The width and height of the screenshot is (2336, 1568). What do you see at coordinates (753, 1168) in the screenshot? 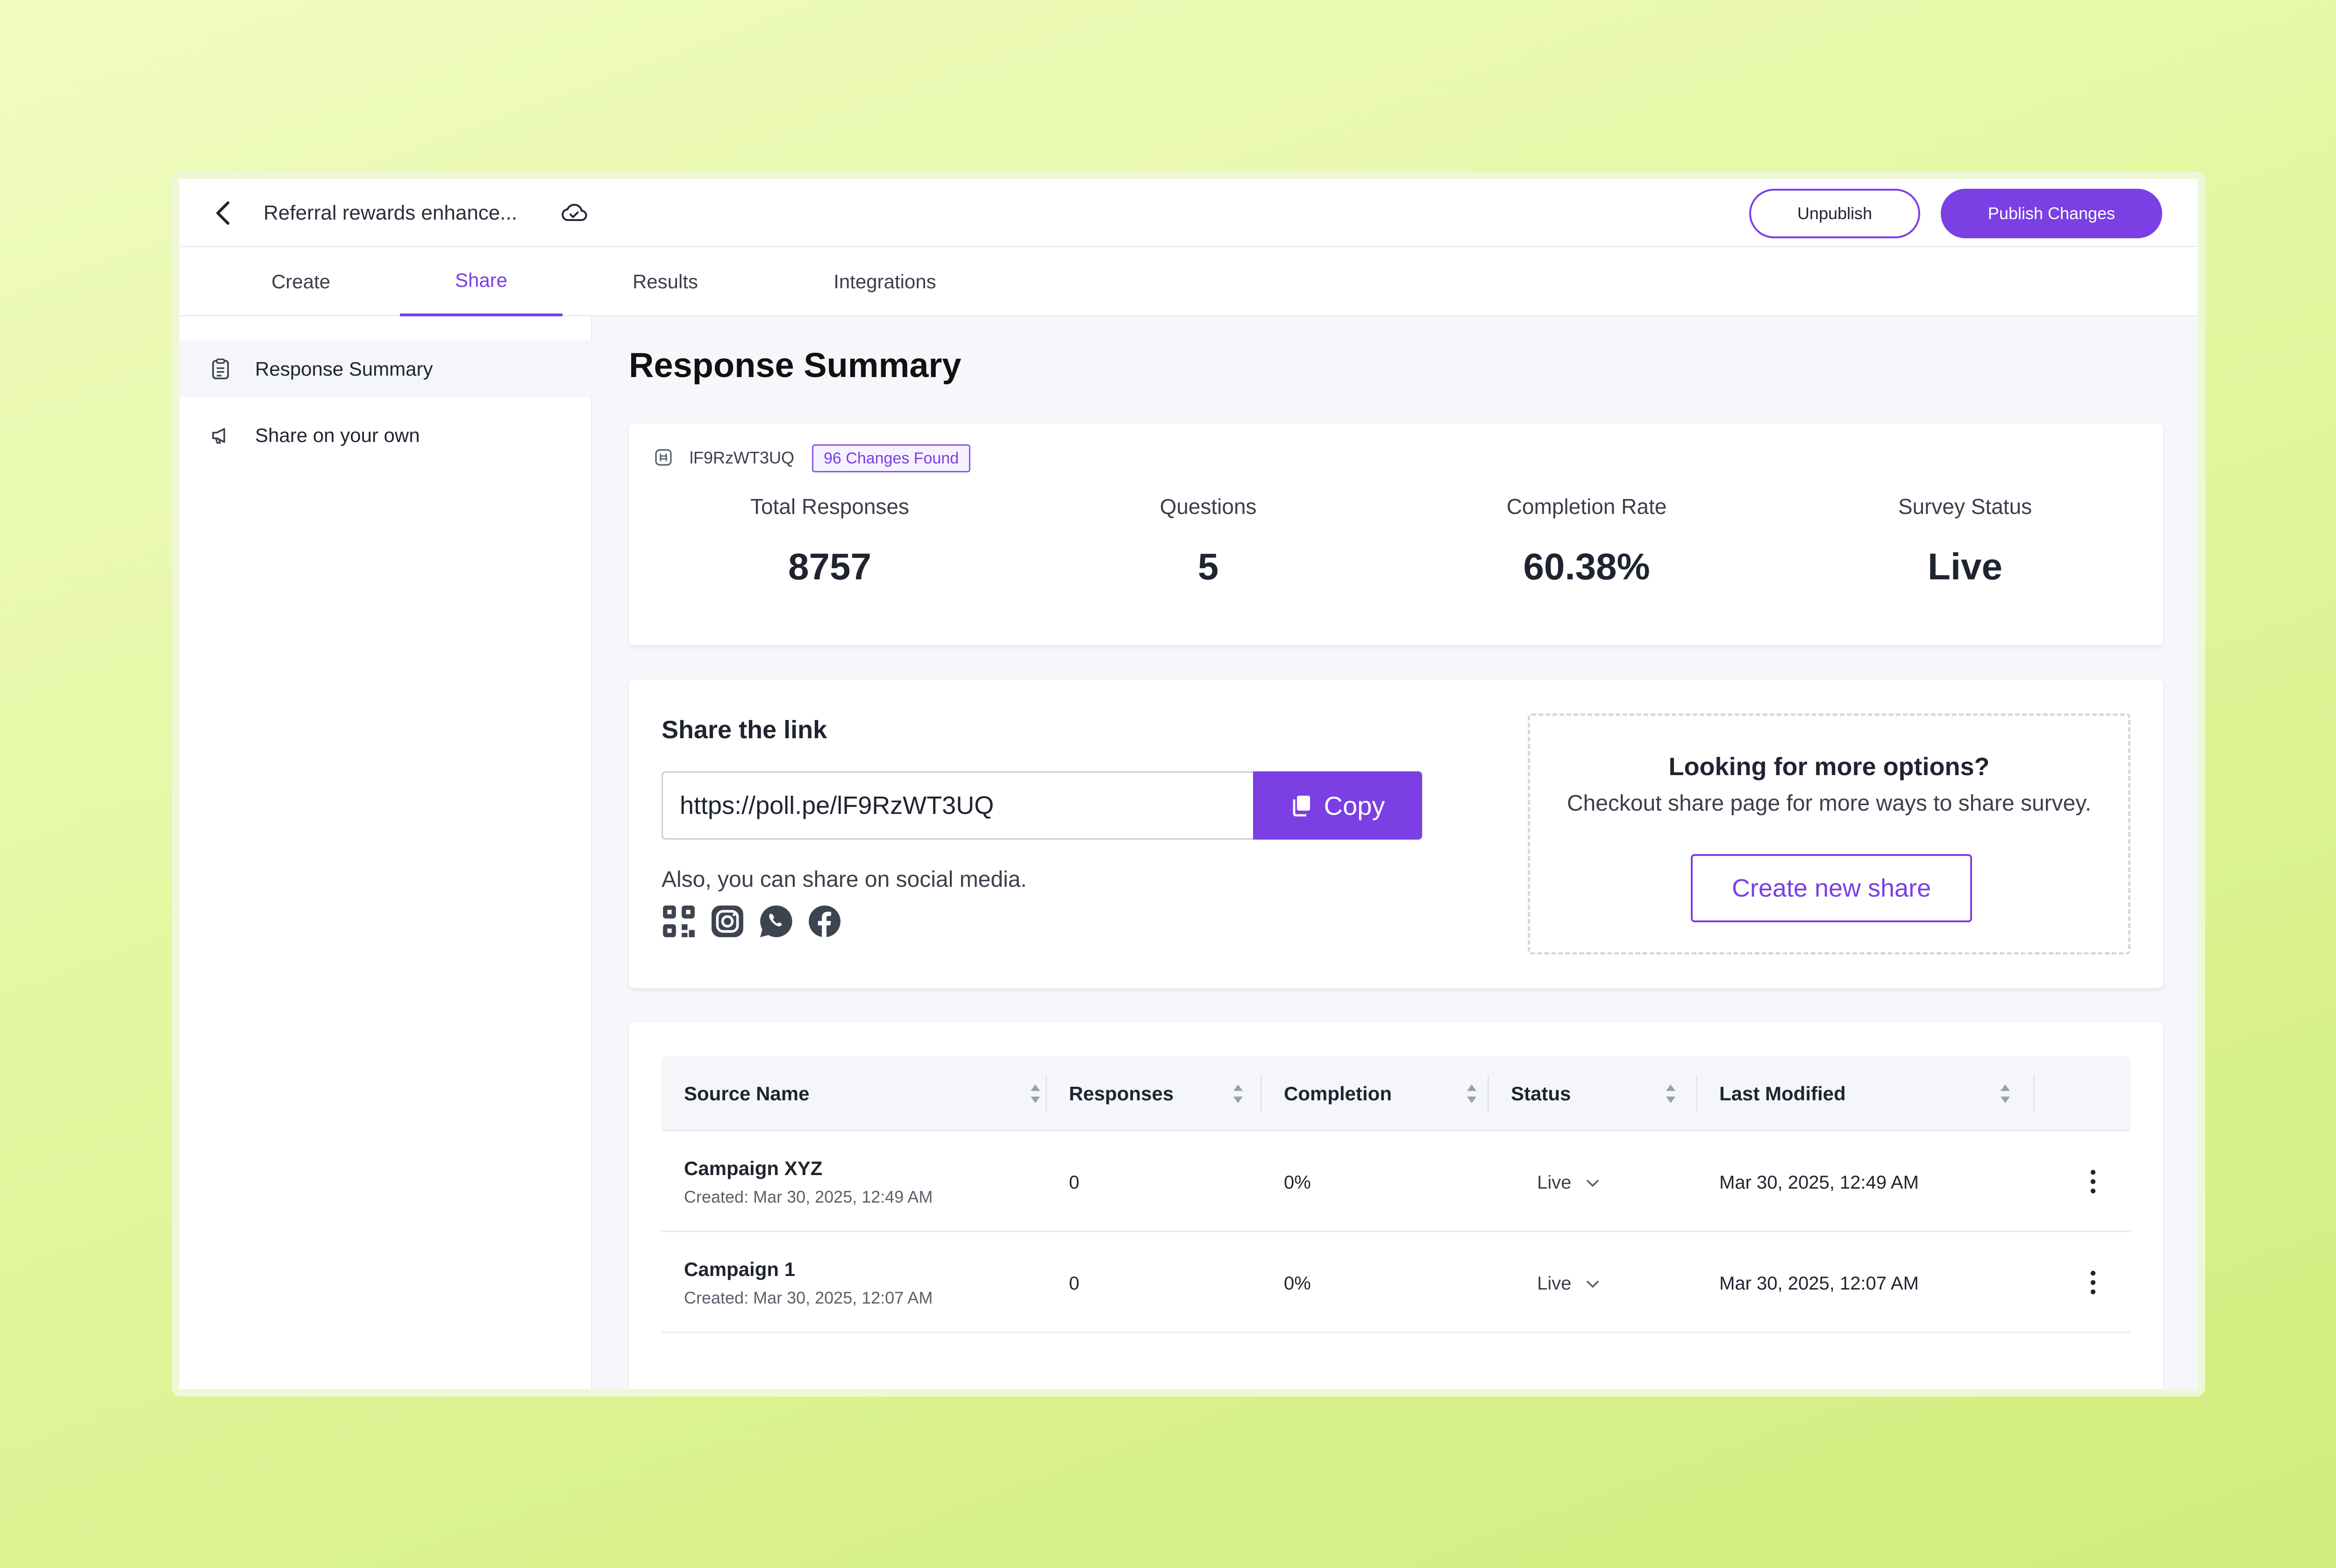
I see `source-name: Campaign XYZ` at bounding box center [753, 1168].